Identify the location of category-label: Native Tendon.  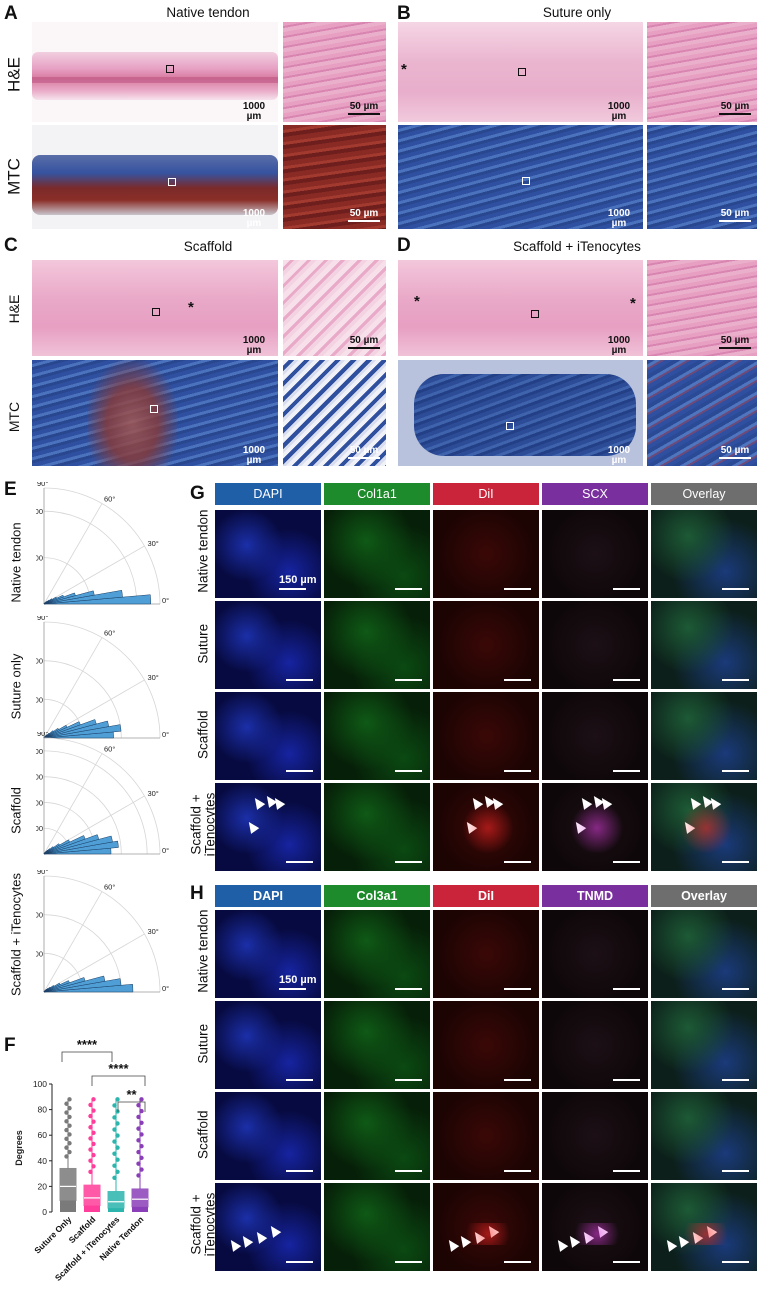
(121, 1238).